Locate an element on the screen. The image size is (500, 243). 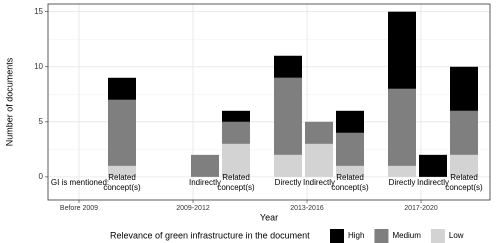
x-tick-label: 2009-2012 is located at coordinates (193, 208).